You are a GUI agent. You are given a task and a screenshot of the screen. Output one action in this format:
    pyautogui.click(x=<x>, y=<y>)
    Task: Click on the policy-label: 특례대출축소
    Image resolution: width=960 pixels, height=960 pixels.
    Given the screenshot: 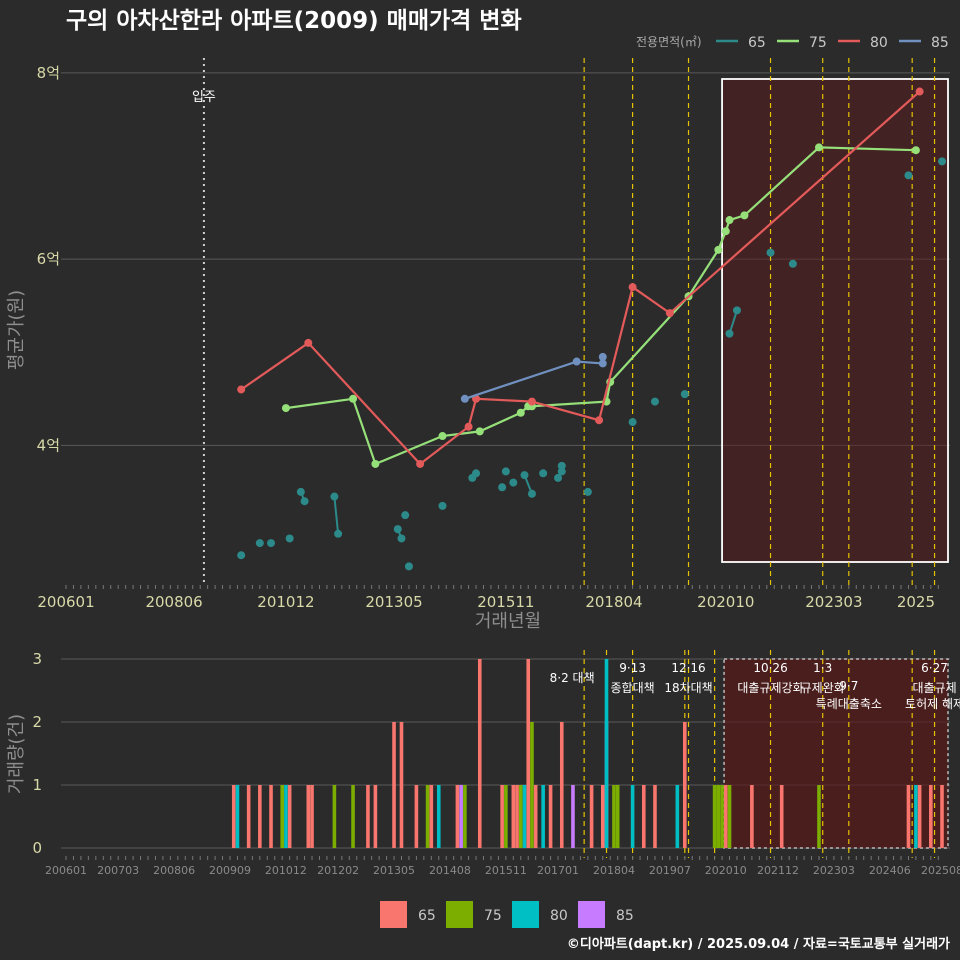 What is the action you would take?
    pyautogui.click(x=849, y=704)
    